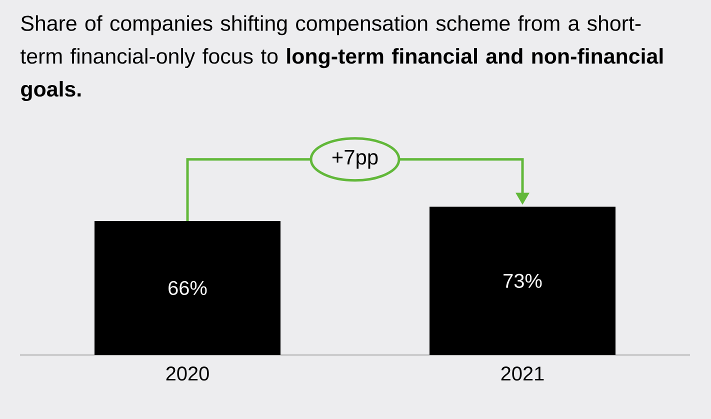  Describe the element at coordinates (187, 373) in the screenshot. I see `x-tick-label: 2020` at that location.